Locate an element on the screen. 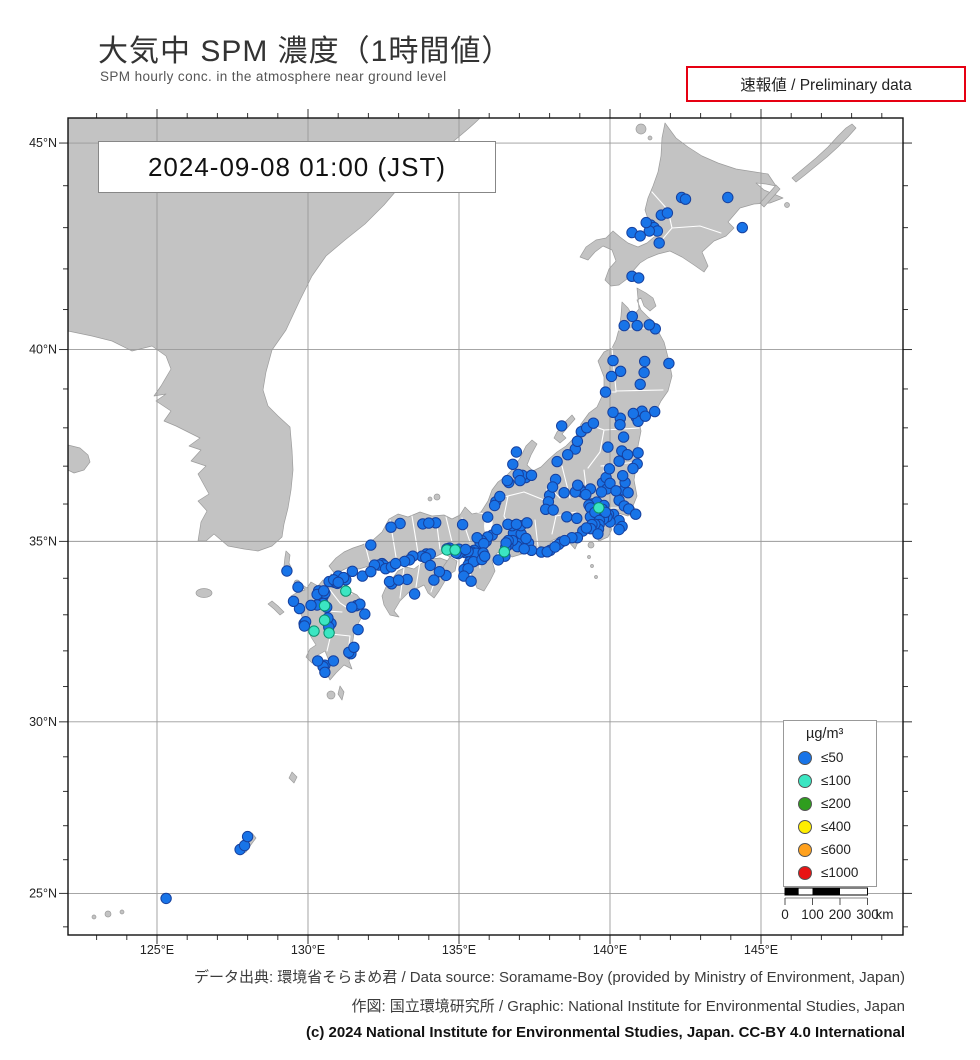 This screenshot has width=980, height=1060. legend-row: ≤50 is located at coordinates (837, 757).